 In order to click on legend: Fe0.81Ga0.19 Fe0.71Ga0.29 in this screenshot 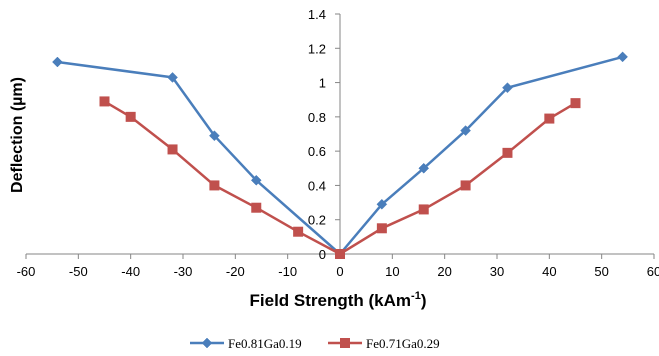, I will do `click(315, 343)`.